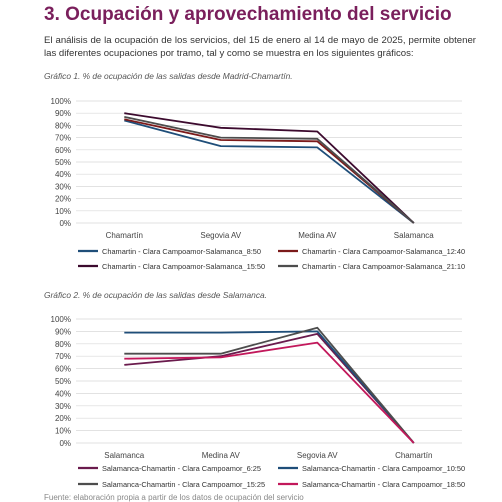 The width and height of the screenshot is (502, 502). Describe the element at coordinates (63, 138) in the screenshot. I see `chart1-y-tick-label: 70%` at that location.